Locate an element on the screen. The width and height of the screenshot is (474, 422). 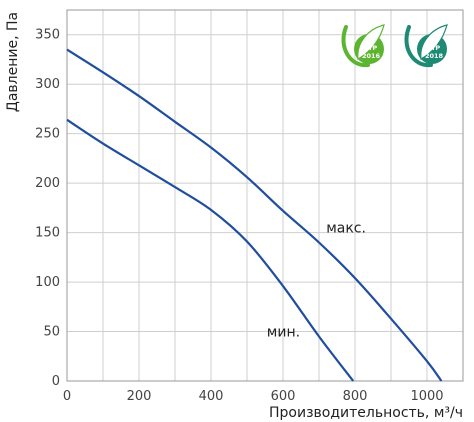
x-tick-label: 1000 is located at coordinates (426, 396).